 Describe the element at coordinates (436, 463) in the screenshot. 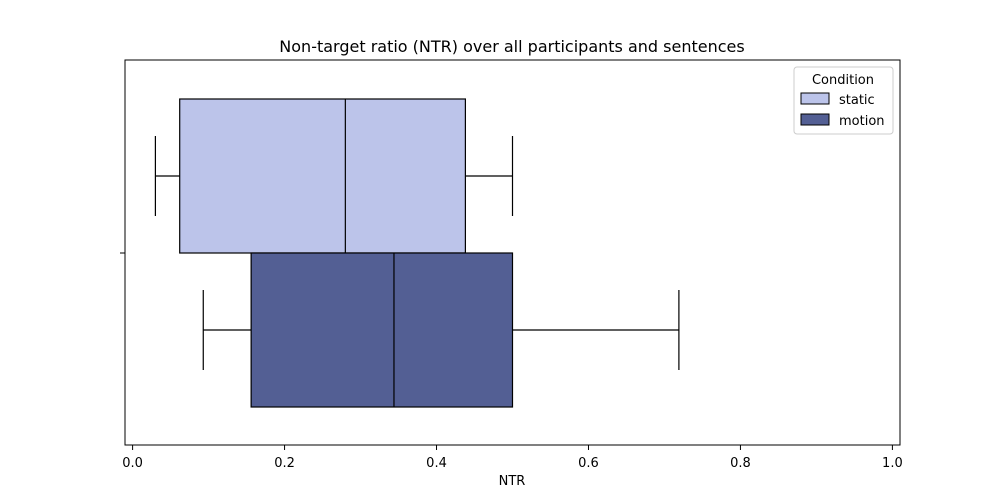

I see `x-tick-label: 0.4` at that location.